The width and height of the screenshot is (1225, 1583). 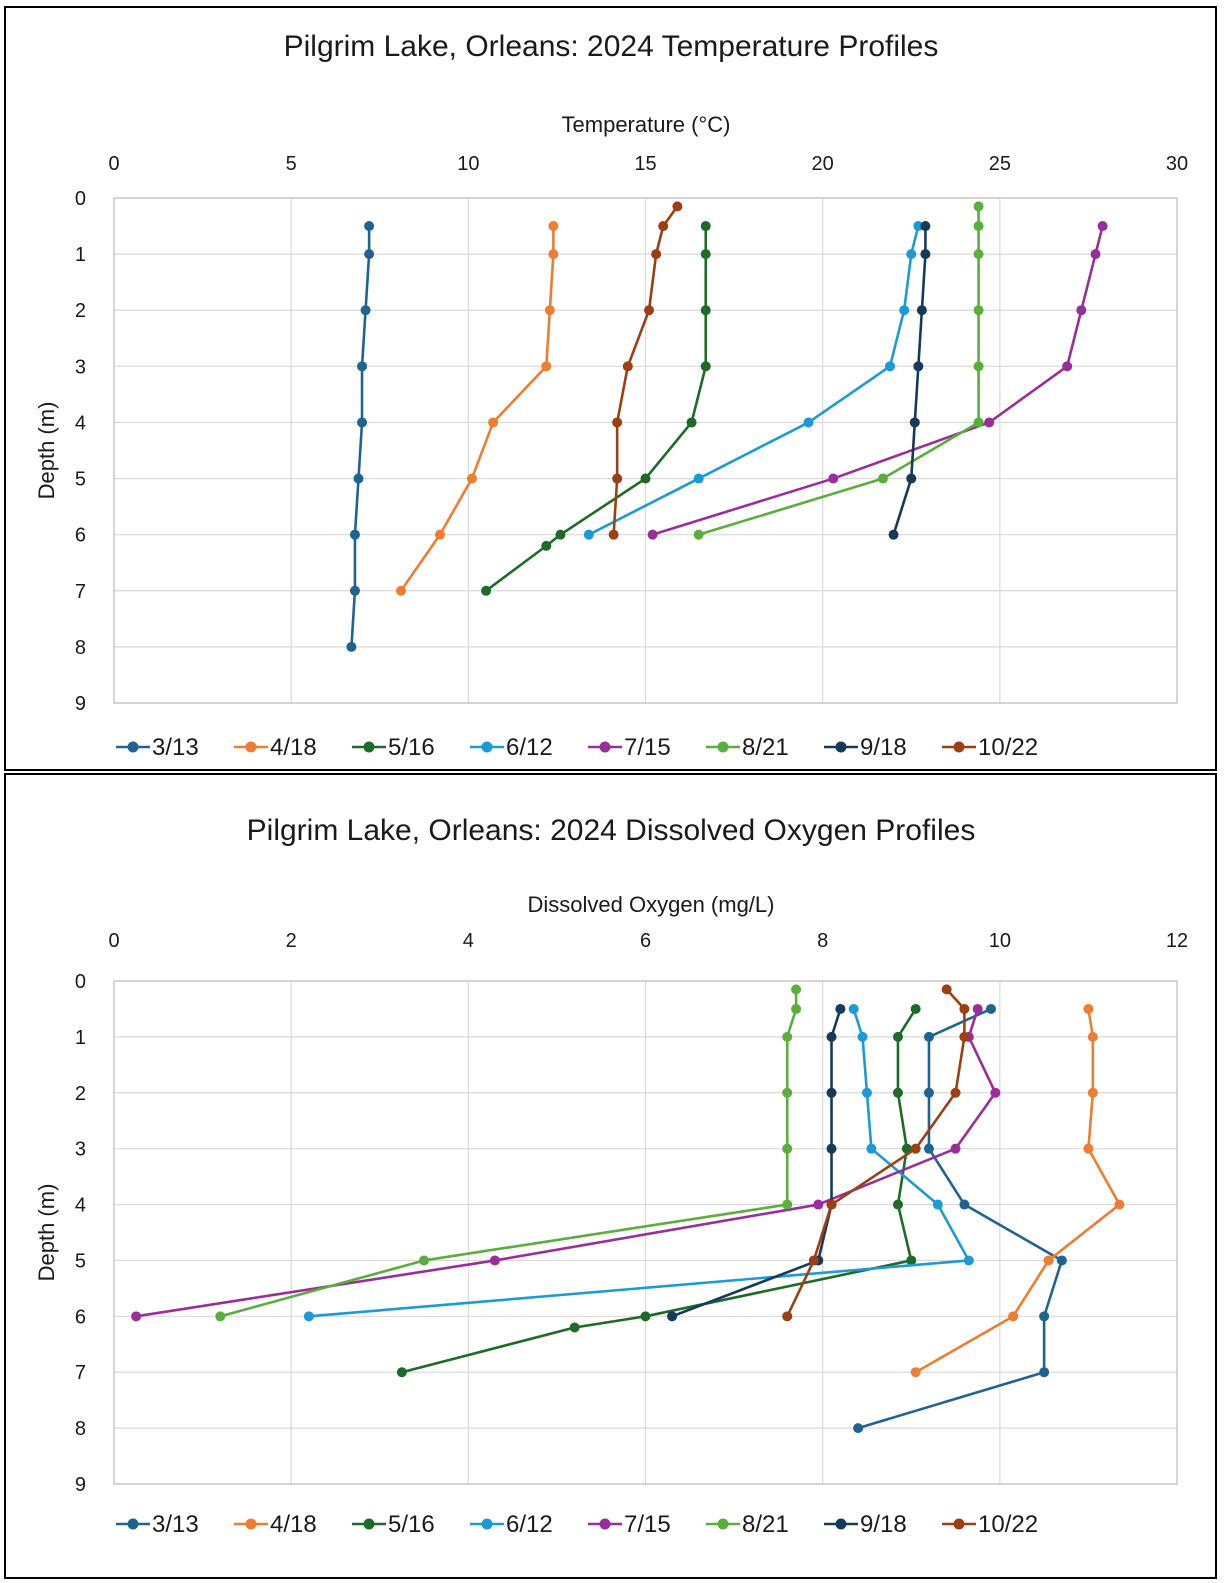 I want to click on y-tick-label: 0, so click(x=80, y=982).